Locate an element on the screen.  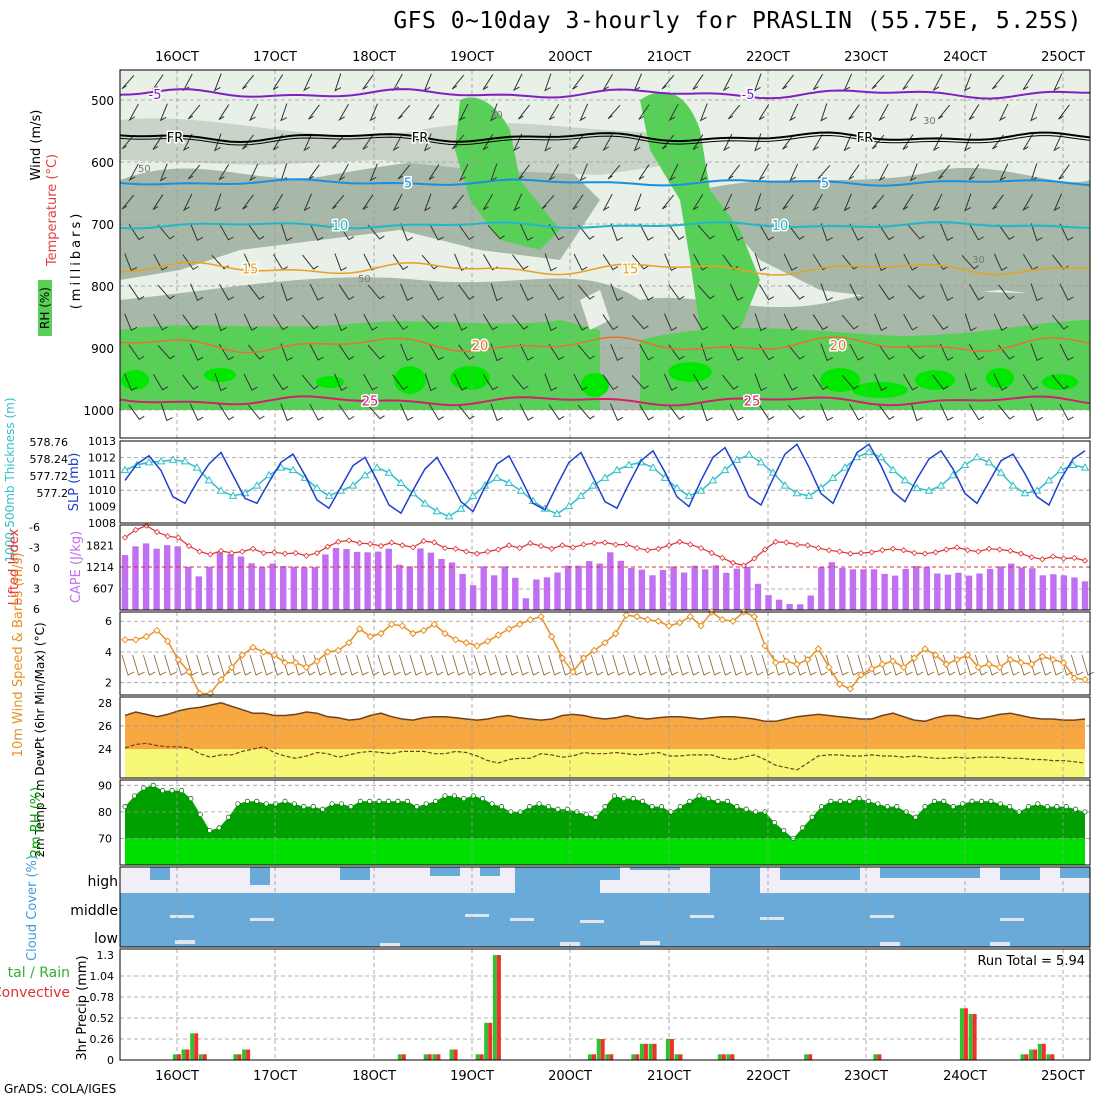
isotherm-label: FR is located at coordinates (175, 138).